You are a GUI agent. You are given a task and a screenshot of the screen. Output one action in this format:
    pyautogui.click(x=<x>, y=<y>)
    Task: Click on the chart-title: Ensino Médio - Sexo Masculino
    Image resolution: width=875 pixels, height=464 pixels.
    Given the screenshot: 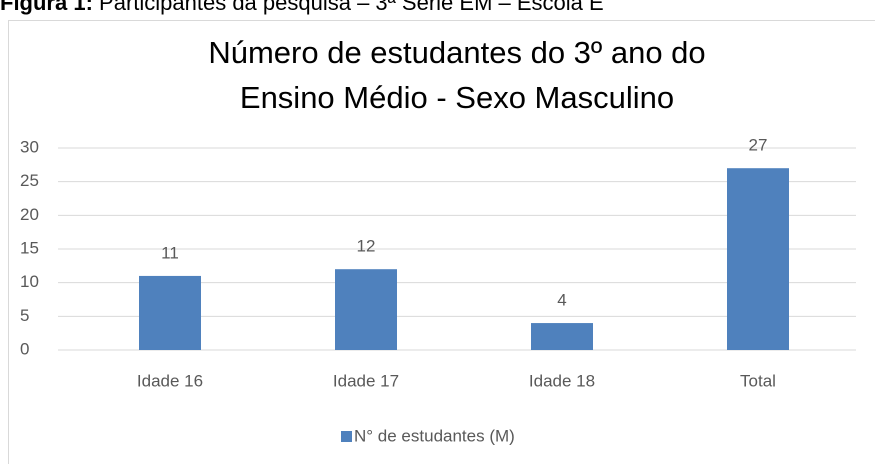 What is the action you would take?
    pyautogui.click(x=457, y=97)
    